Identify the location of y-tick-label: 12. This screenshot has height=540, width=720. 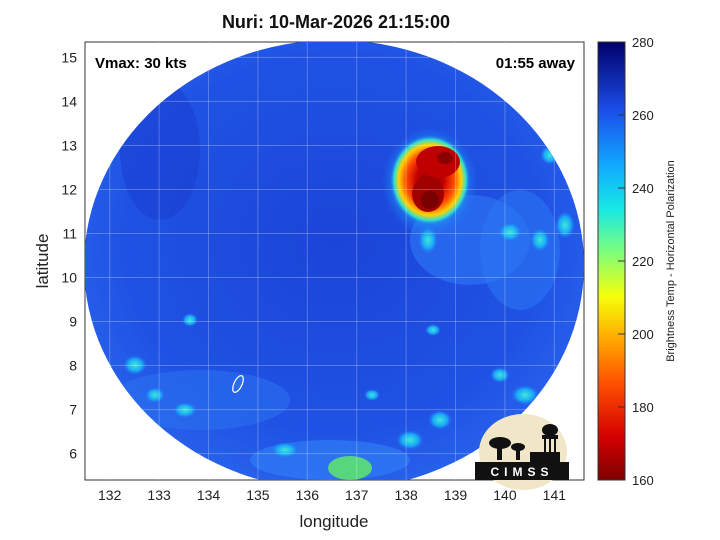
(69, 189).